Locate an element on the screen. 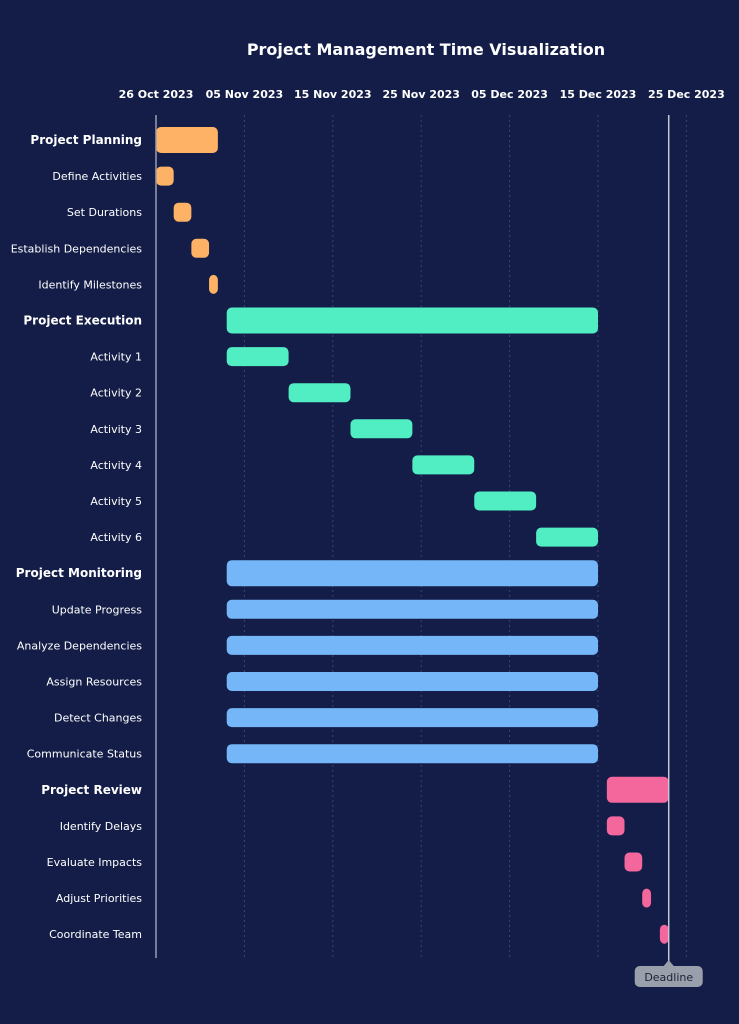  x-tick-label: 26 Oct 2023 is located at coordinates (156, 94).